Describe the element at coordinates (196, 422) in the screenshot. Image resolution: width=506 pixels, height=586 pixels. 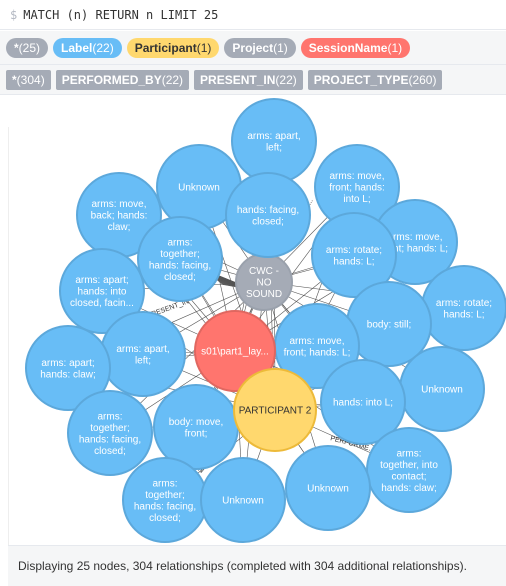
I see `node-caption: body: move,` at that location.